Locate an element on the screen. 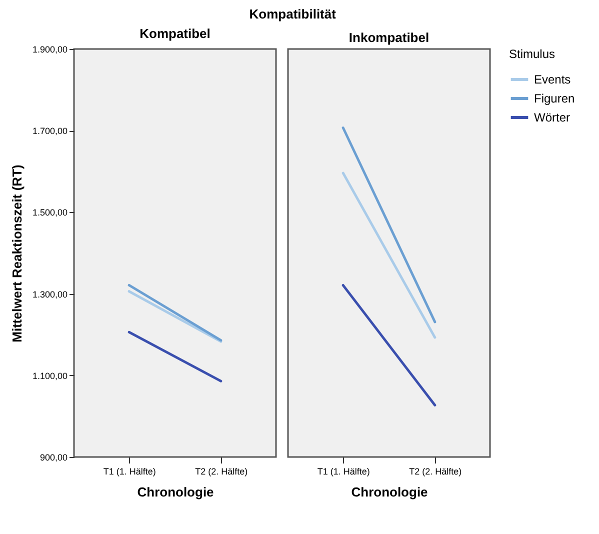 This screenshot has height=534, width=599. y-tick-label: 1.700,00 is located at coordinates (50, 131).